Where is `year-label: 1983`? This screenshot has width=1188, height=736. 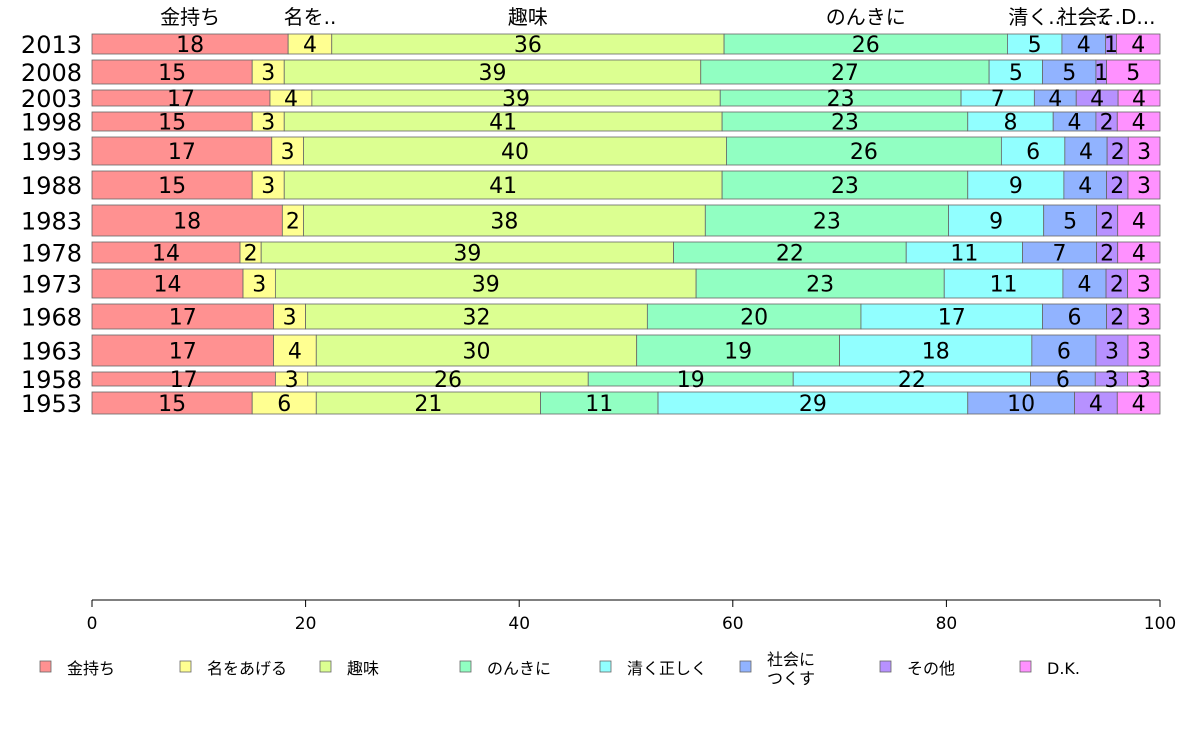 year-label: 1983 is located at coordinates (51, 222).